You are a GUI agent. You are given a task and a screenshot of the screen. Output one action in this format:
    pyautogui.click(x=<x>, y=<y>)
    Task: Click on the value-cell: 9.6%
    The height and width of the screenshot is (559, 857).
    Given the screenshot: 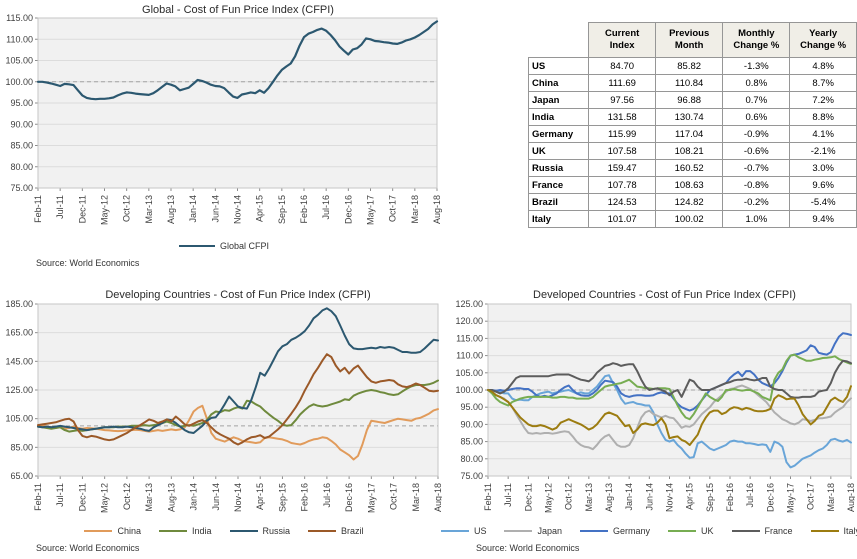 What is the action you would take?
    pyautogui.click(x=823, y=185)
    